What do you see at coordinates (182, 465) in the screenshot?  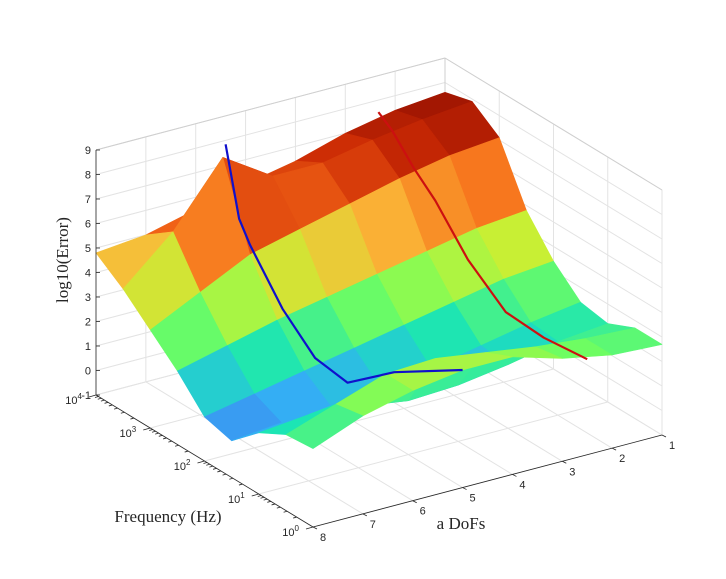 I see `y-tick-label: 10²` at bounding box center [182, 465].